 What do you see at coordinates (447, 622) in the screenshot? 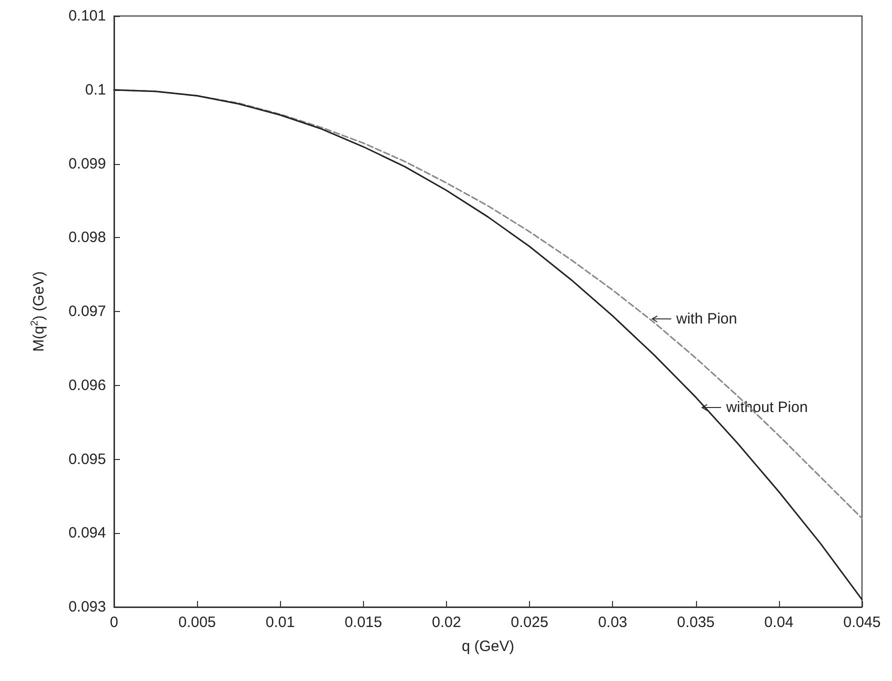
I see `x-tick-label: 0.02` at bounding box center [447, 622].